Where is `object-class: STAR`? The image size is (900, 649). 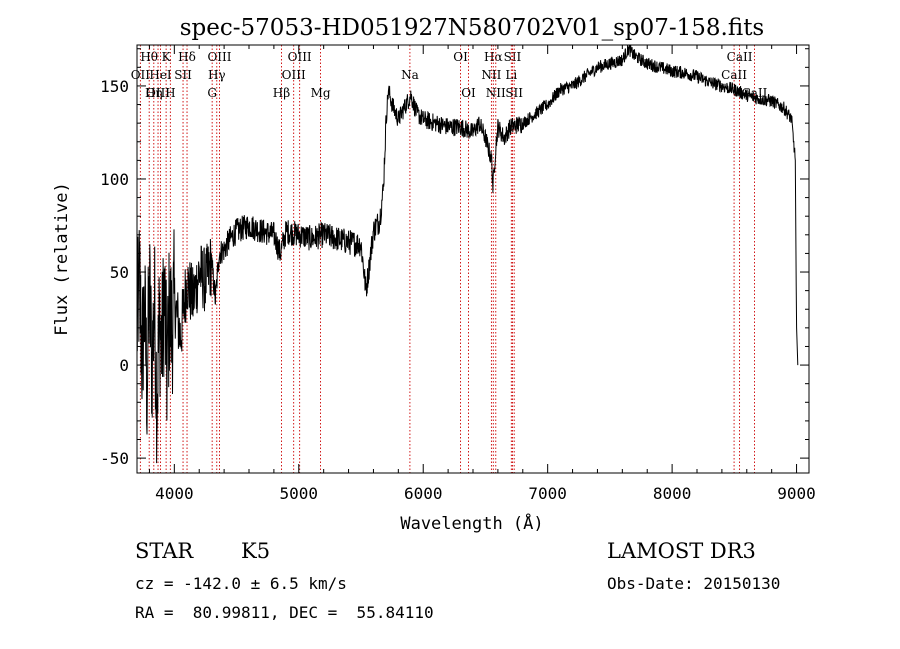
object-class: STAR is located at coordinates (164, 551).